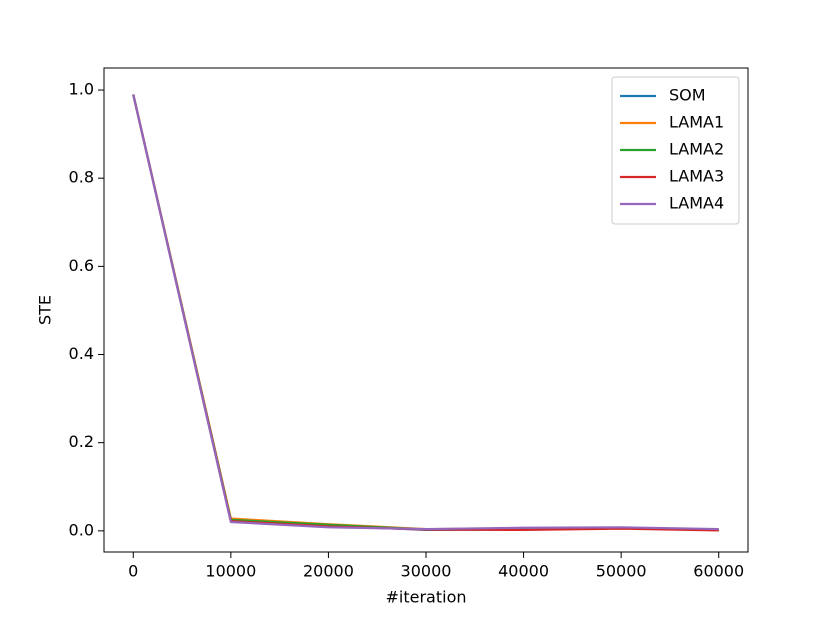 This screenshot has height=622, width=830. I want to click on y-tick-label: 0.2, so click(81, 441).